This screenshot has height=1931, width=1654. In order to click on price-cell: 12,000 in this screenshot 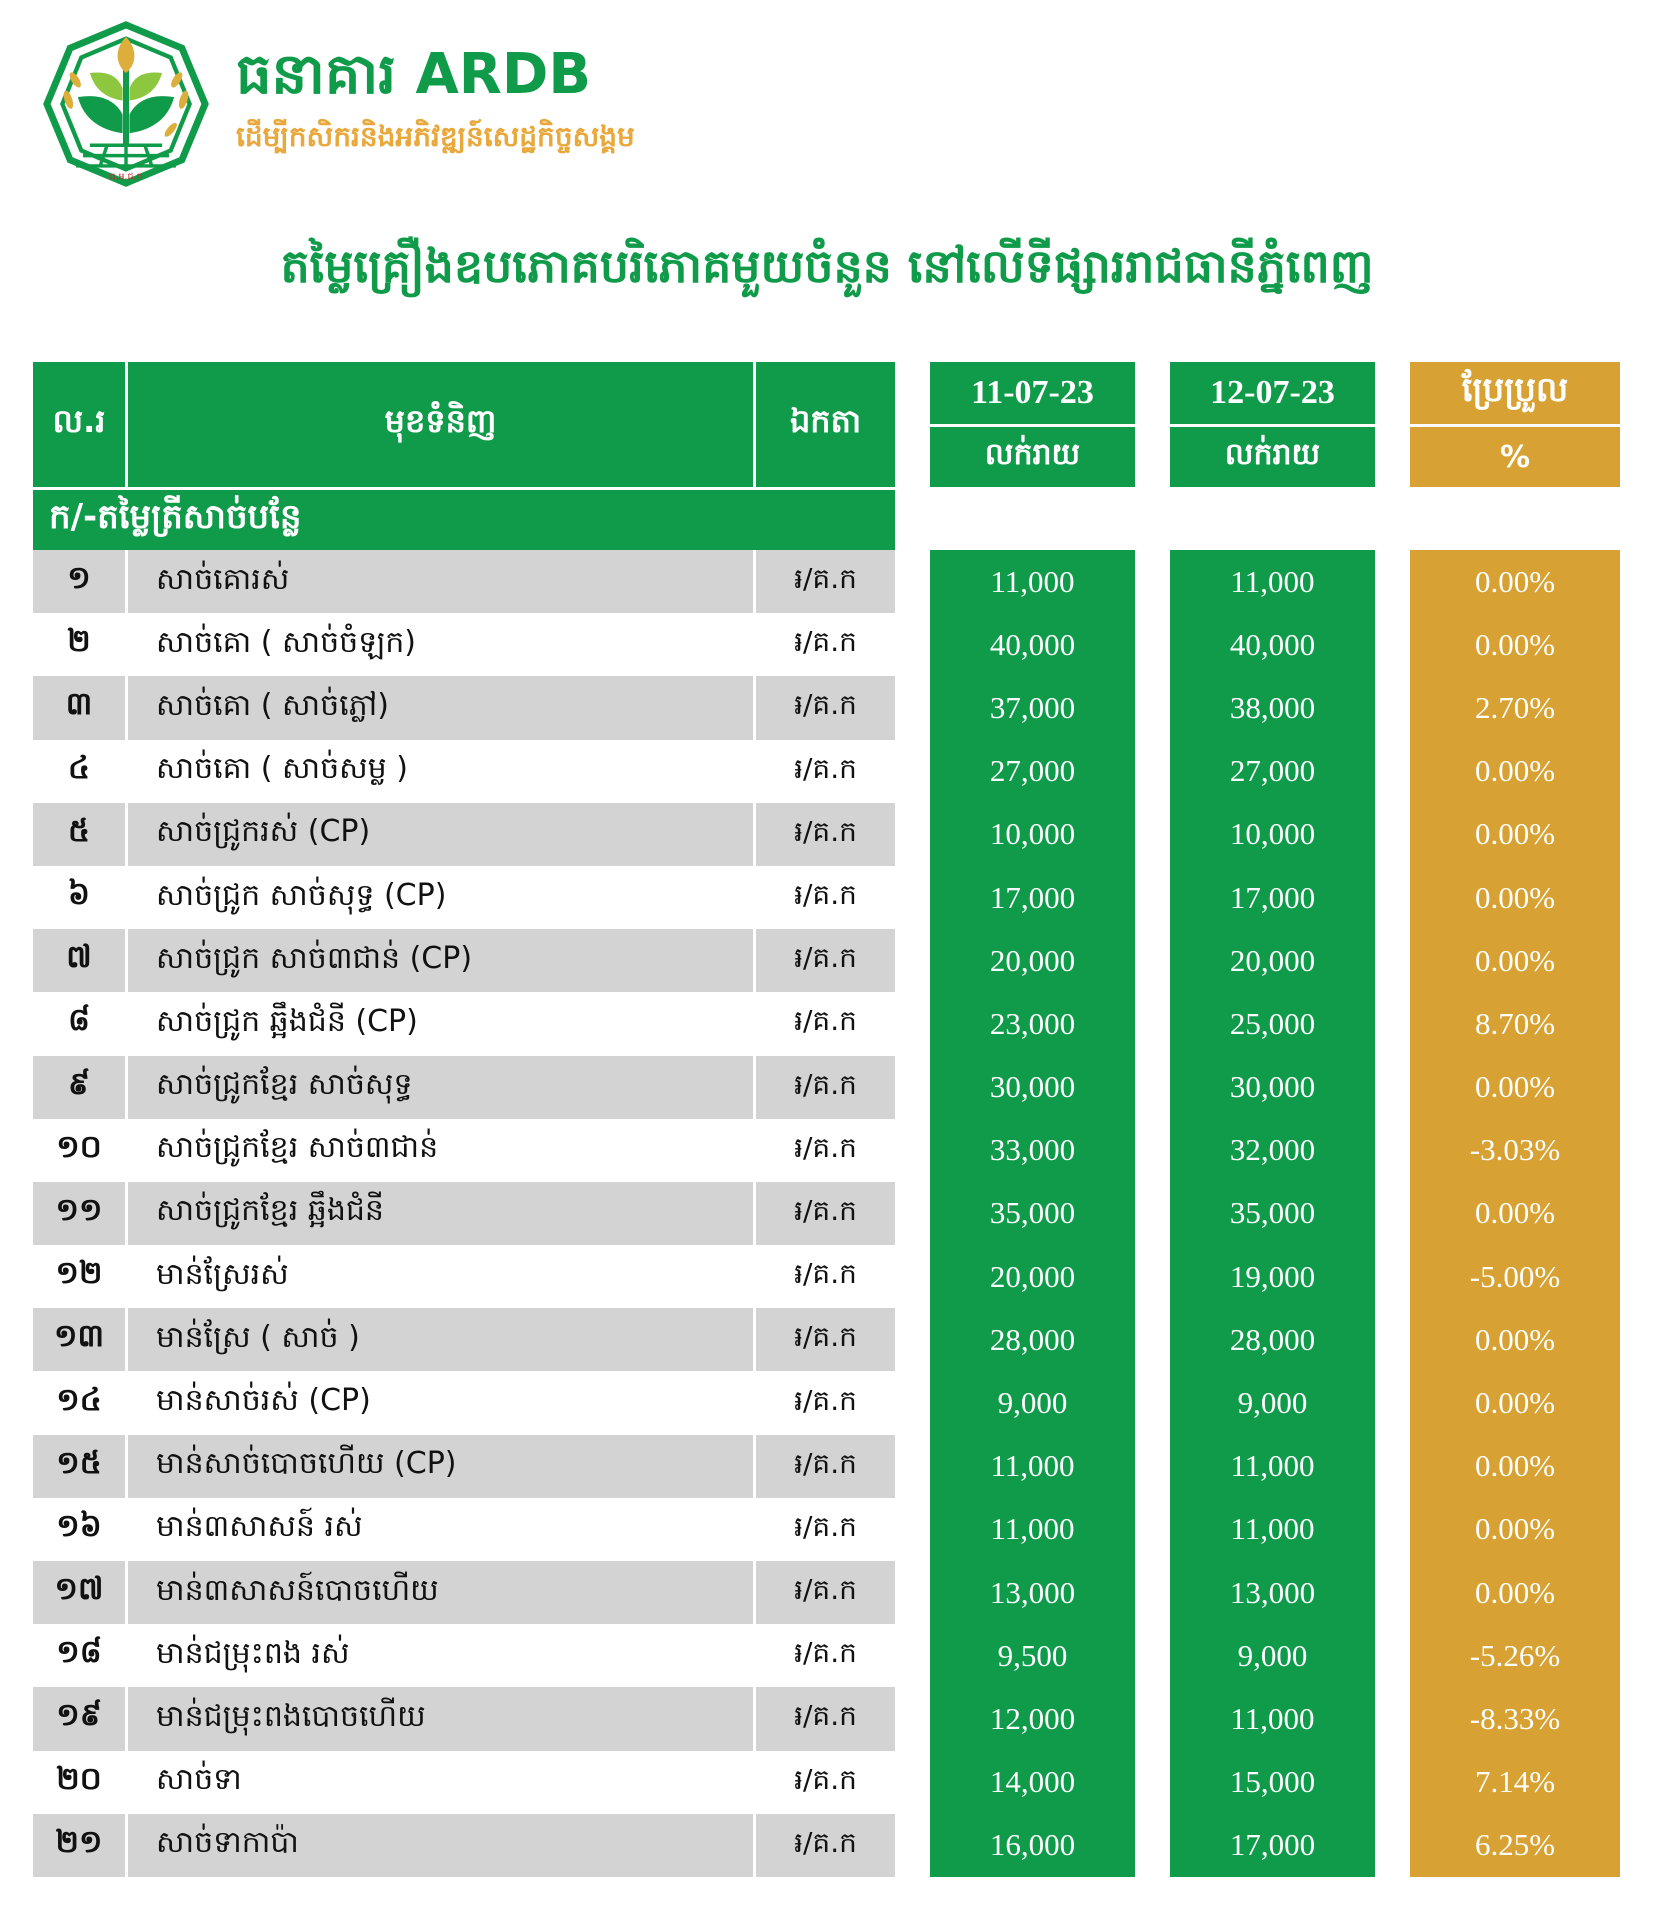, I will do `click(1032, 1718)`.